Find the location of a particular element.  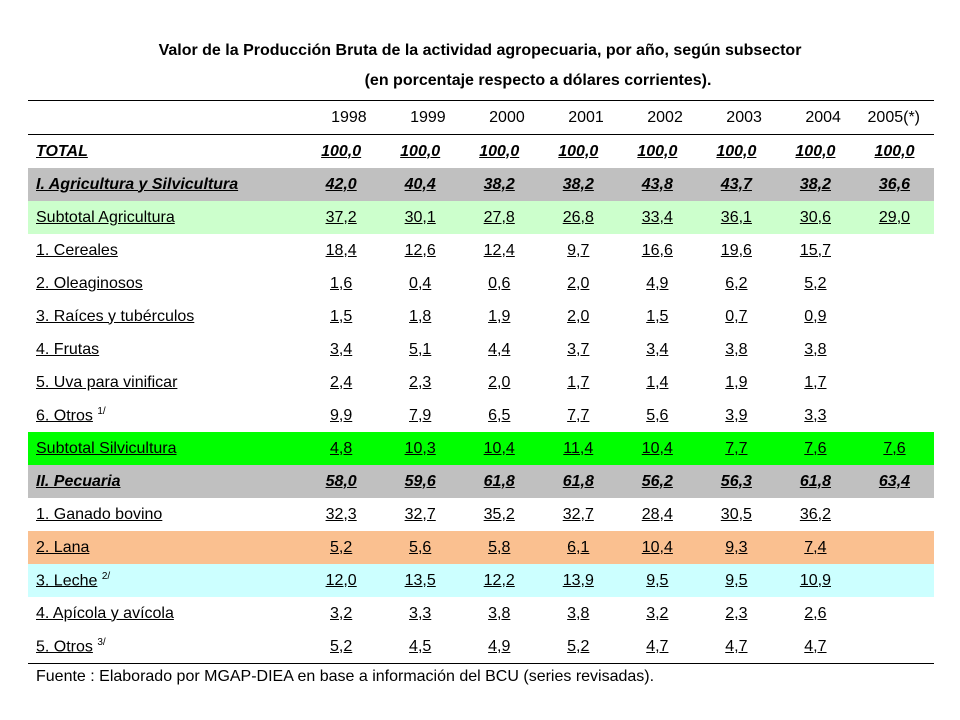

value-cell: 1,8 is located at coordinates (420, 316).